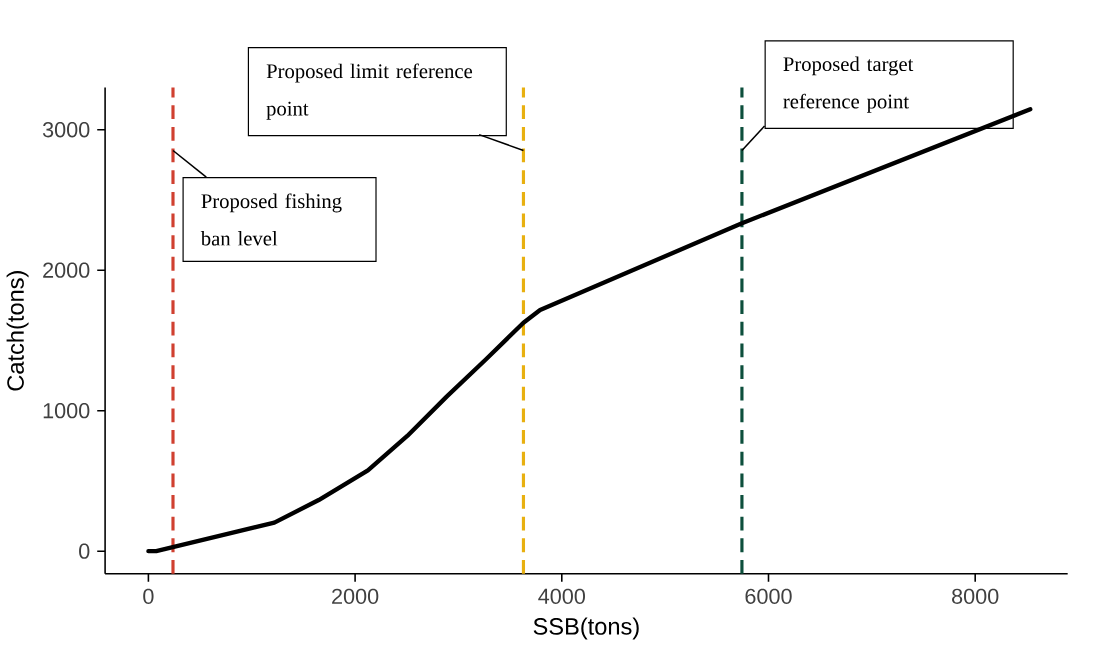 The image size is (1111, 646). What do you see at coordinates (586, 628) in the screenshot?
I see `x-axis-title: SSB(tons)` at bounding box center [586, 628].